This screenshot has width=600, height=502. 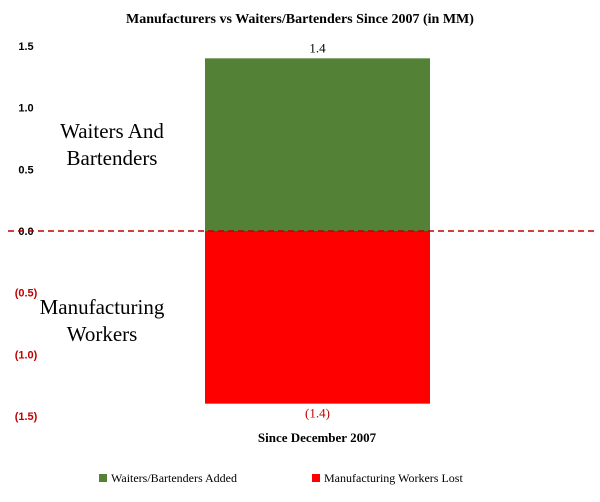 What do you see at coordinates (317, 413) in the screenshot?
I see `data-label: (1.4)` at bounding box center [317, 413].